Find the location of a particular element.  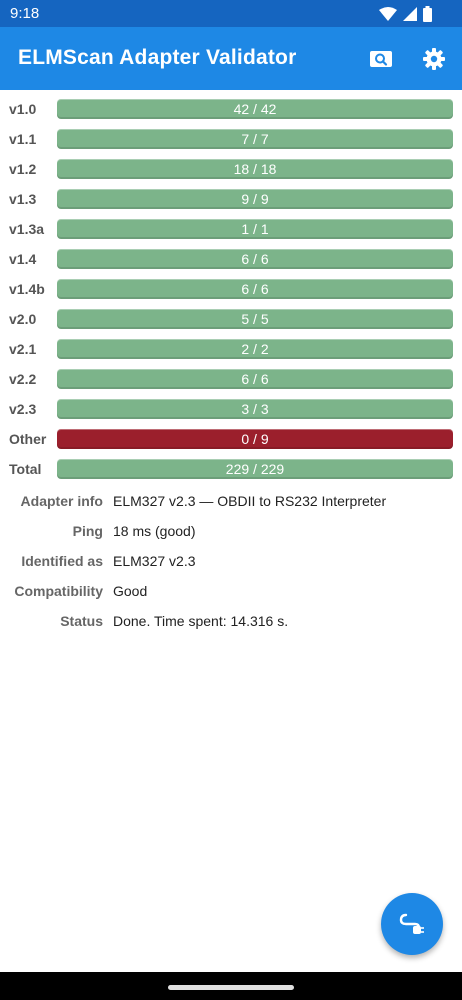

navigation-bar is located at coordinates (231, 986).